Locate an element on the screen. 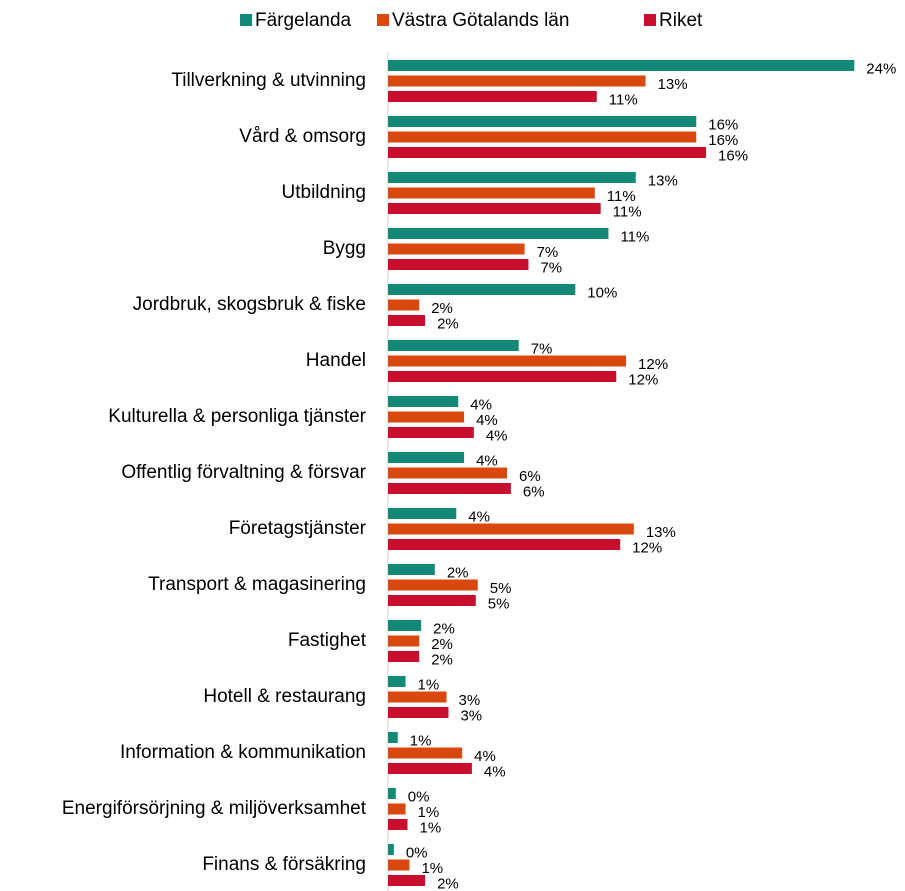 The height and width of the screenshot is (891, 905). value-label: 24% is located at coordinates (881, 68).